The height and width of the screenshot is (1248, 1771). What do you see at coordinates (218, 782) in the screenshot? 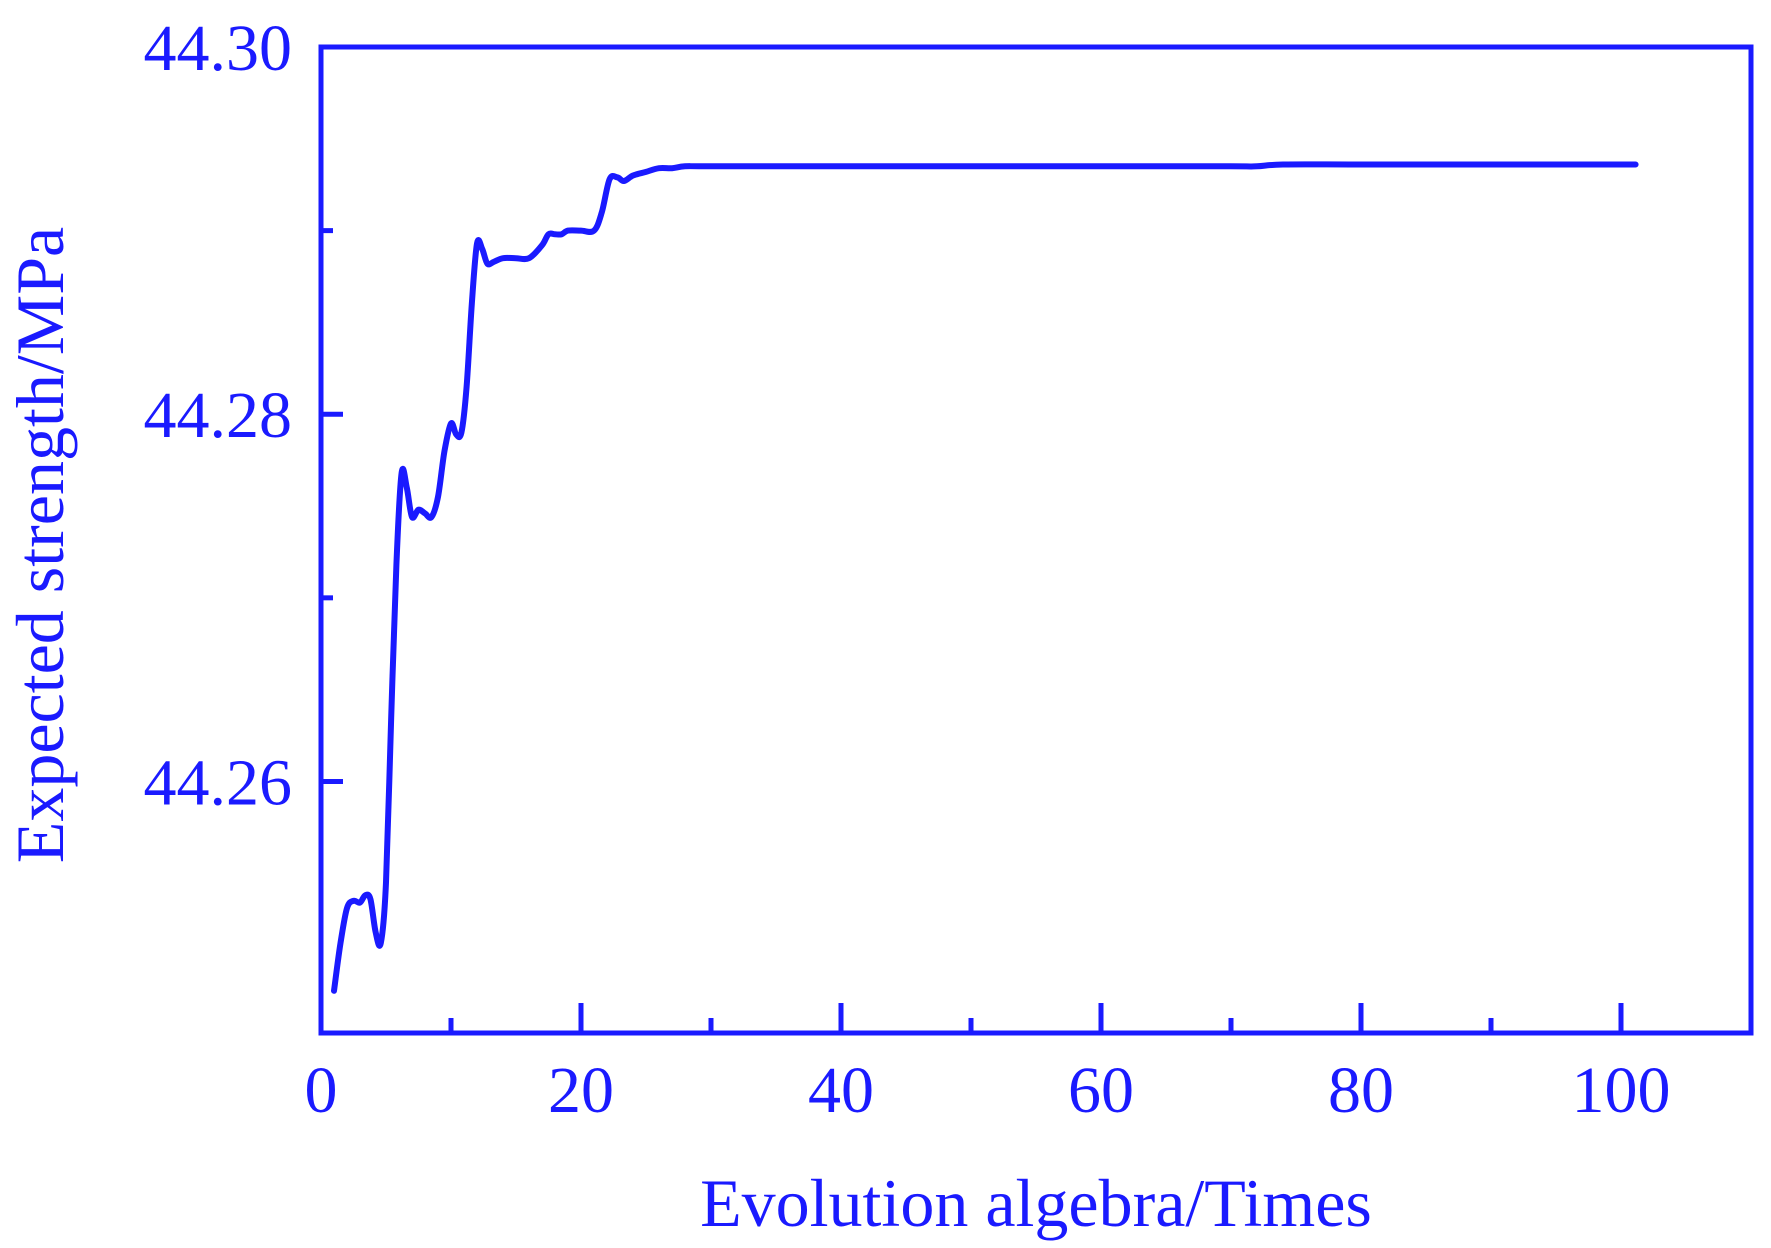
I see `y-tick-label: 44.26` at bounding box center [218, 782].